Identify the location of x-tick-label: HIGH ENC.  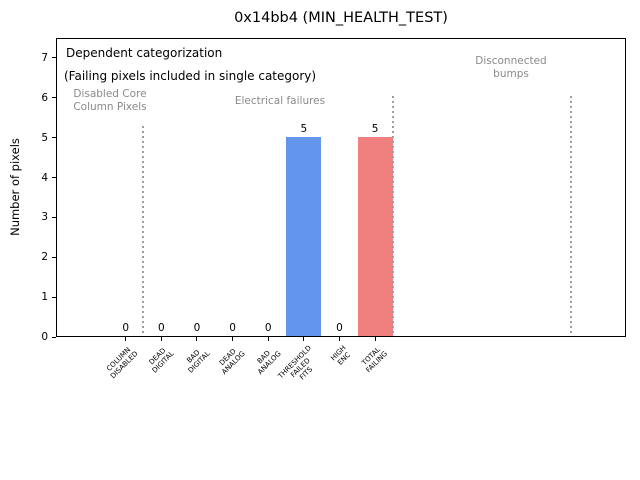
(341, 355).